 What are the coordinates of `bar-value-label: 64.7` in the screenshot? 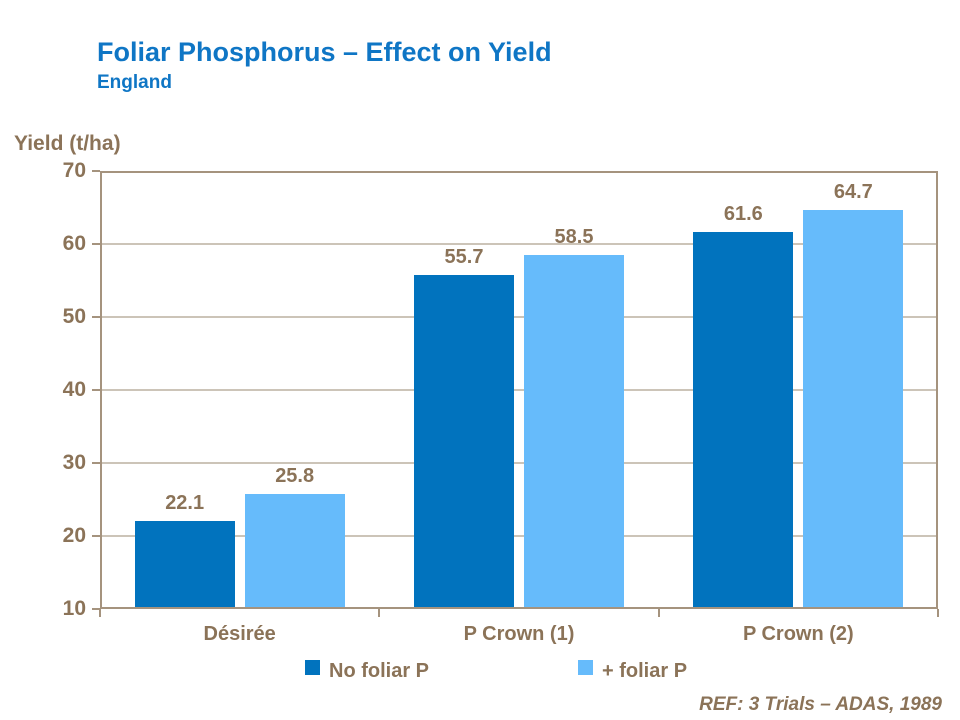 It's located at (853, 191).